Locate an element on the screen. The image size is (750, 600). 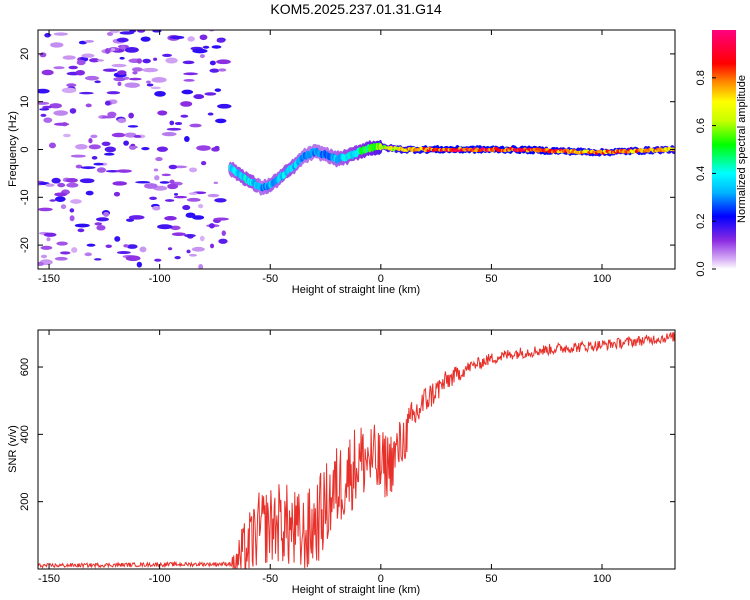
y-tick-label: 10 is located at coordinates (25, 102).